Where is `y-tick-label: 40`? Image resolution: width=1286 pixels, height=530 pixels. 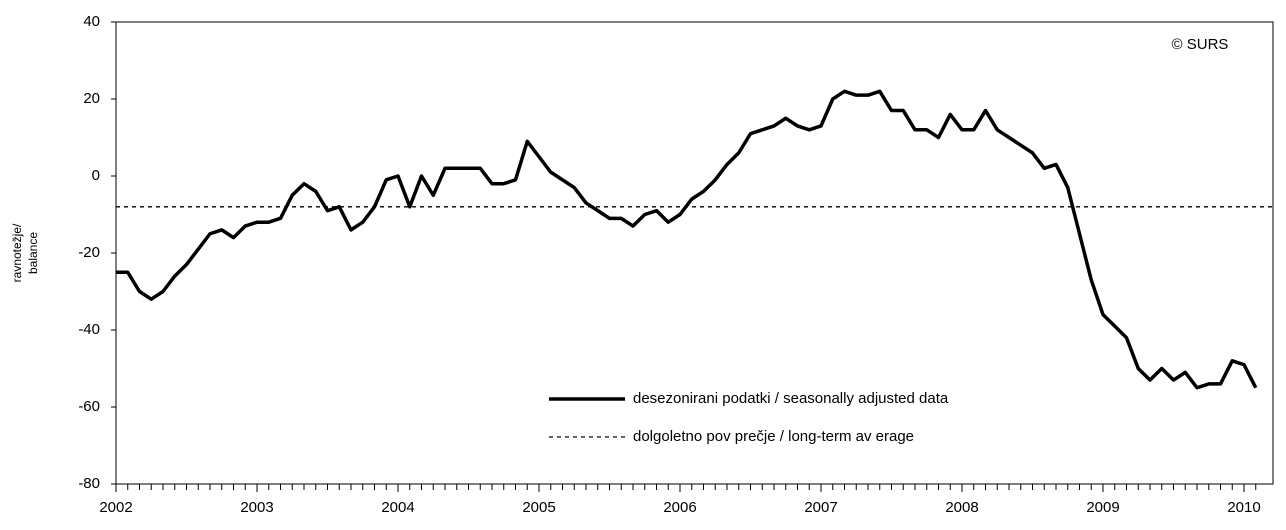
y-tick-label: 40 is located at coordinates (91, 21).